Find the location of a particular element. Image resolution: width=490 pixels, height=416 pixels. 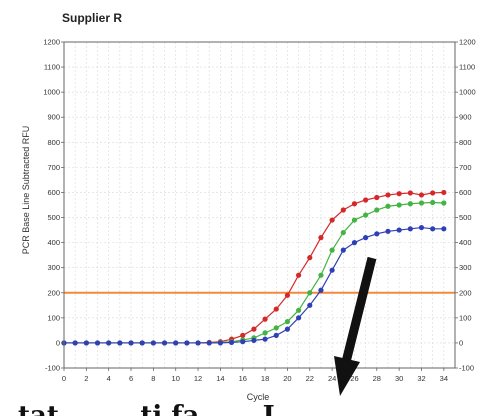

x-tick-label: 28 is located at coordinates (377, 378).